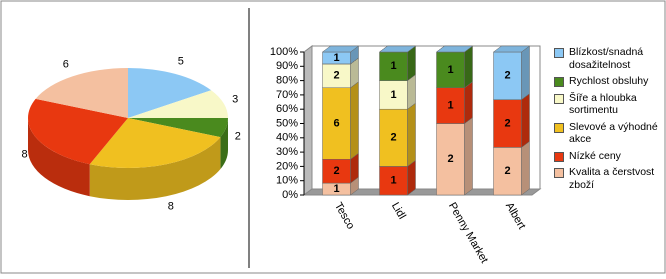  What do you see at coordinates (287, 66) in the screenshot?
I see `y-tick-label: 90%` at bounding box center [287, 66].